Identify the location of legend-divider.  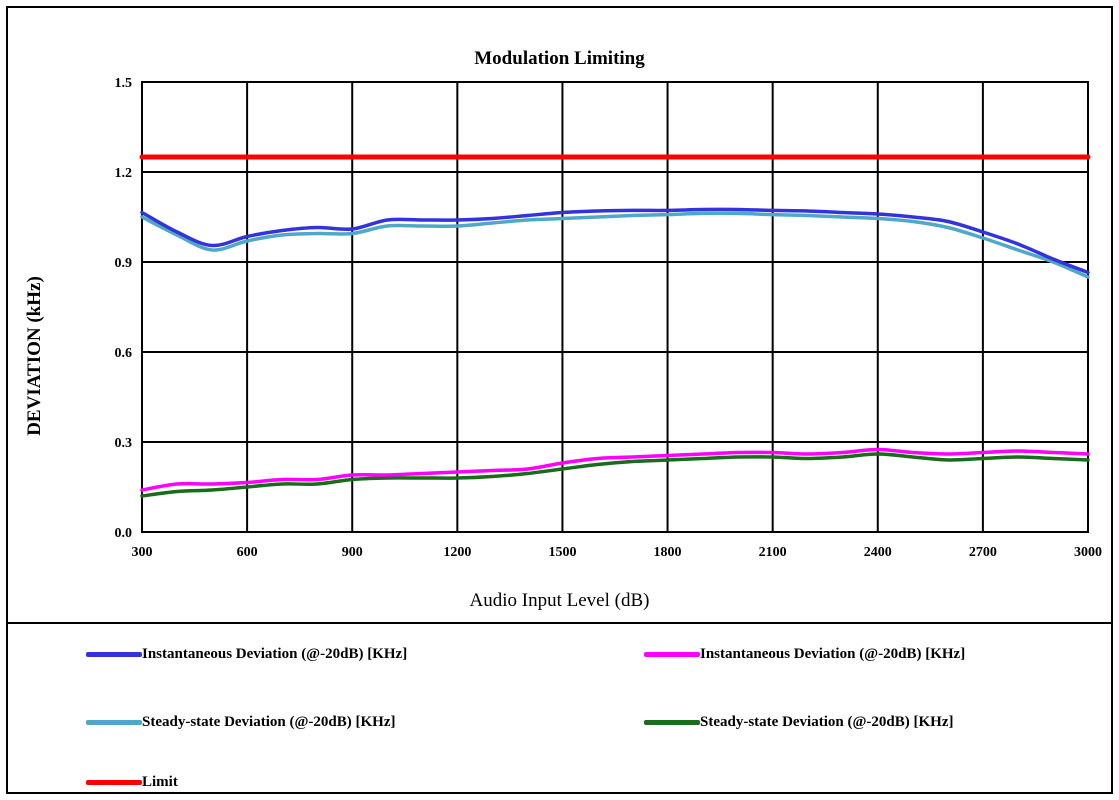
(559, 623).